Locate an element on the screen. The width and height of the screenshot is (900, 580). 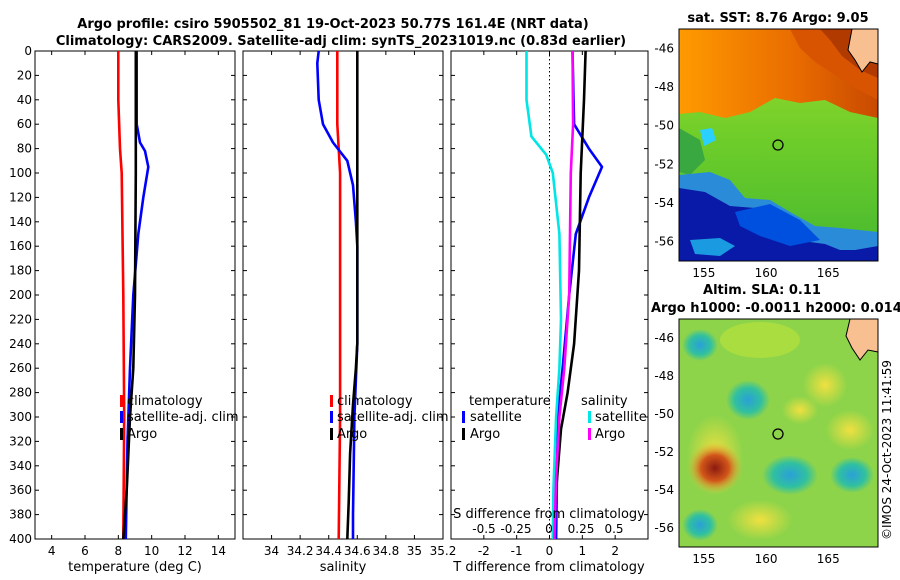
sst-map-frame is located at coordinates (778, 145).